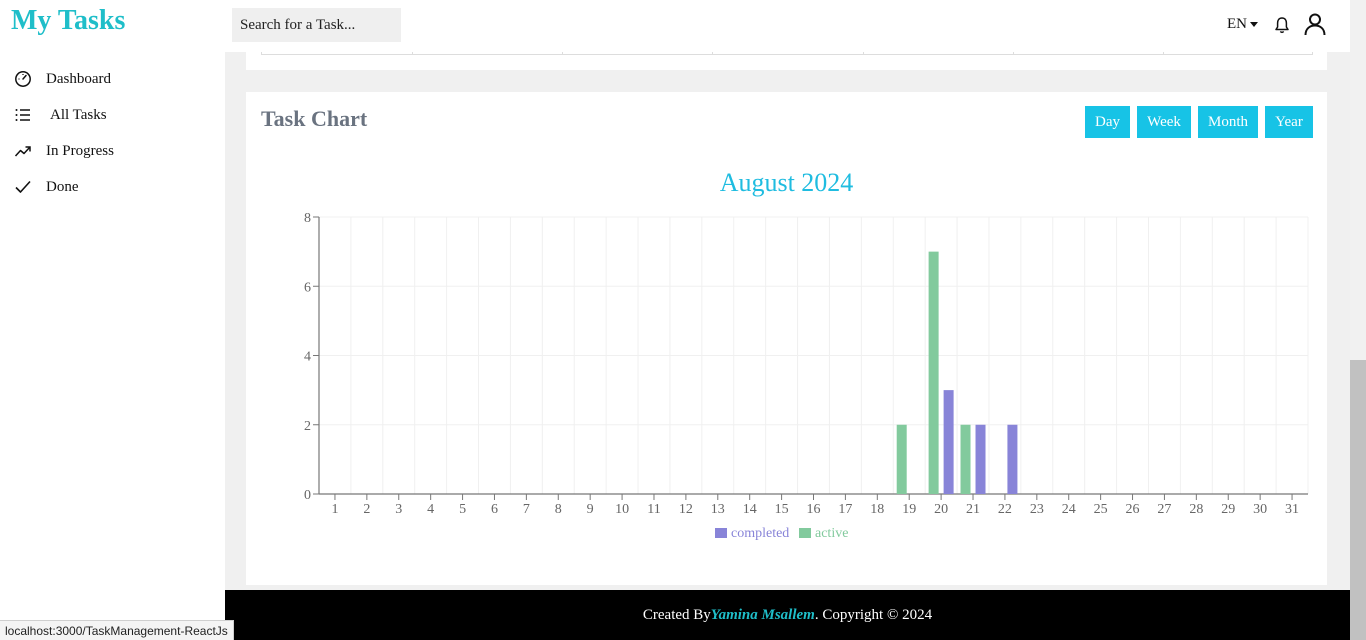  What do you see at coordinates (762, 614) in the screenshot?
I see `footer-author-link: Yamina Msallem` at bounding box center [762, 614].